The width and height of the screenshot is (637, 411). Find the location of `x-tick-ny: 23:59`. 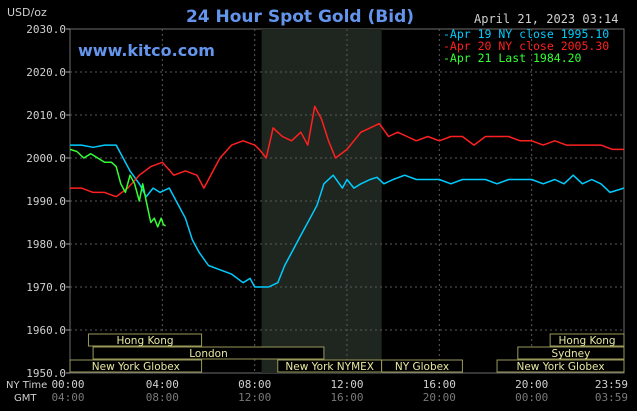

x-tick-ny: 23:59 is located at coordinates (611, 384).